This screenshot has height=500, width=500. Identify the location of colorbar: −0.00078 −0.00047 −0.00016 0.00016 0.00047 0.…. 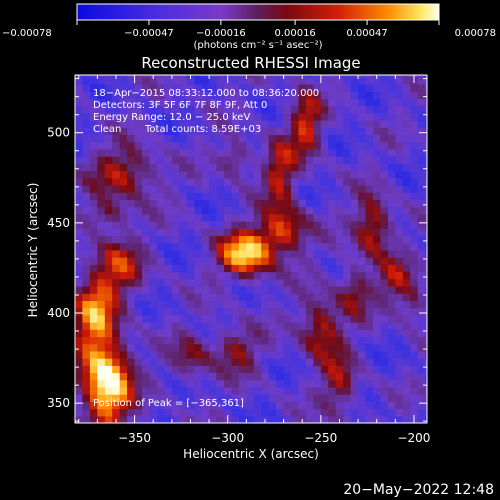
(249, 27).